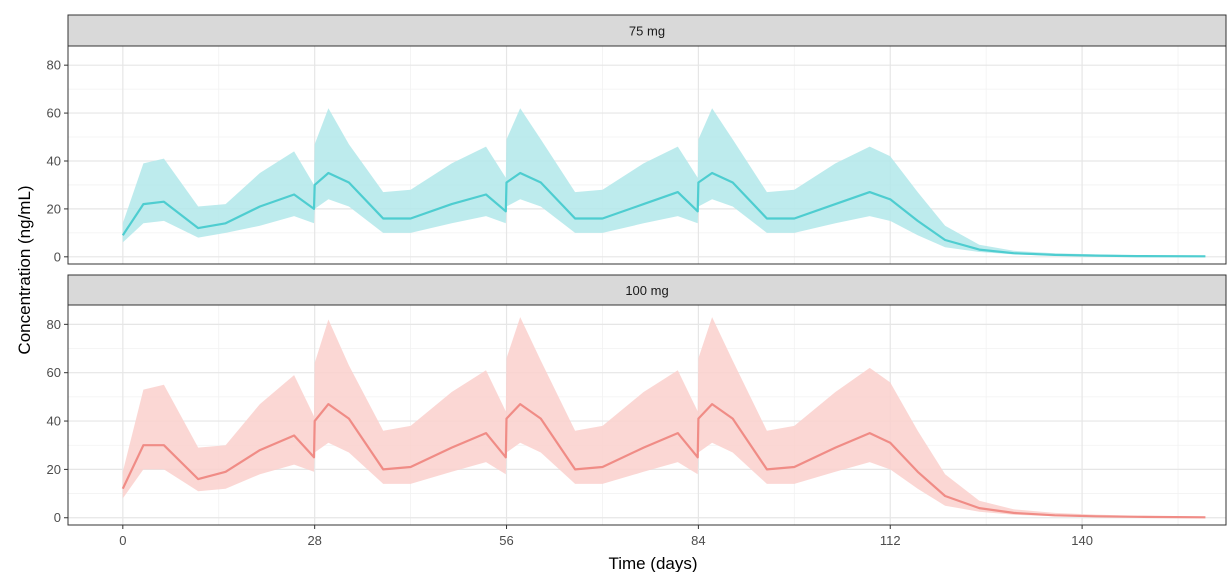 Image resolution: width=1227 pixels, height=572 pixels. What do you see at coordinates (506, 540) in the screenshot?
I see `x-tick-label: 56` at bounding box center [506, 540].